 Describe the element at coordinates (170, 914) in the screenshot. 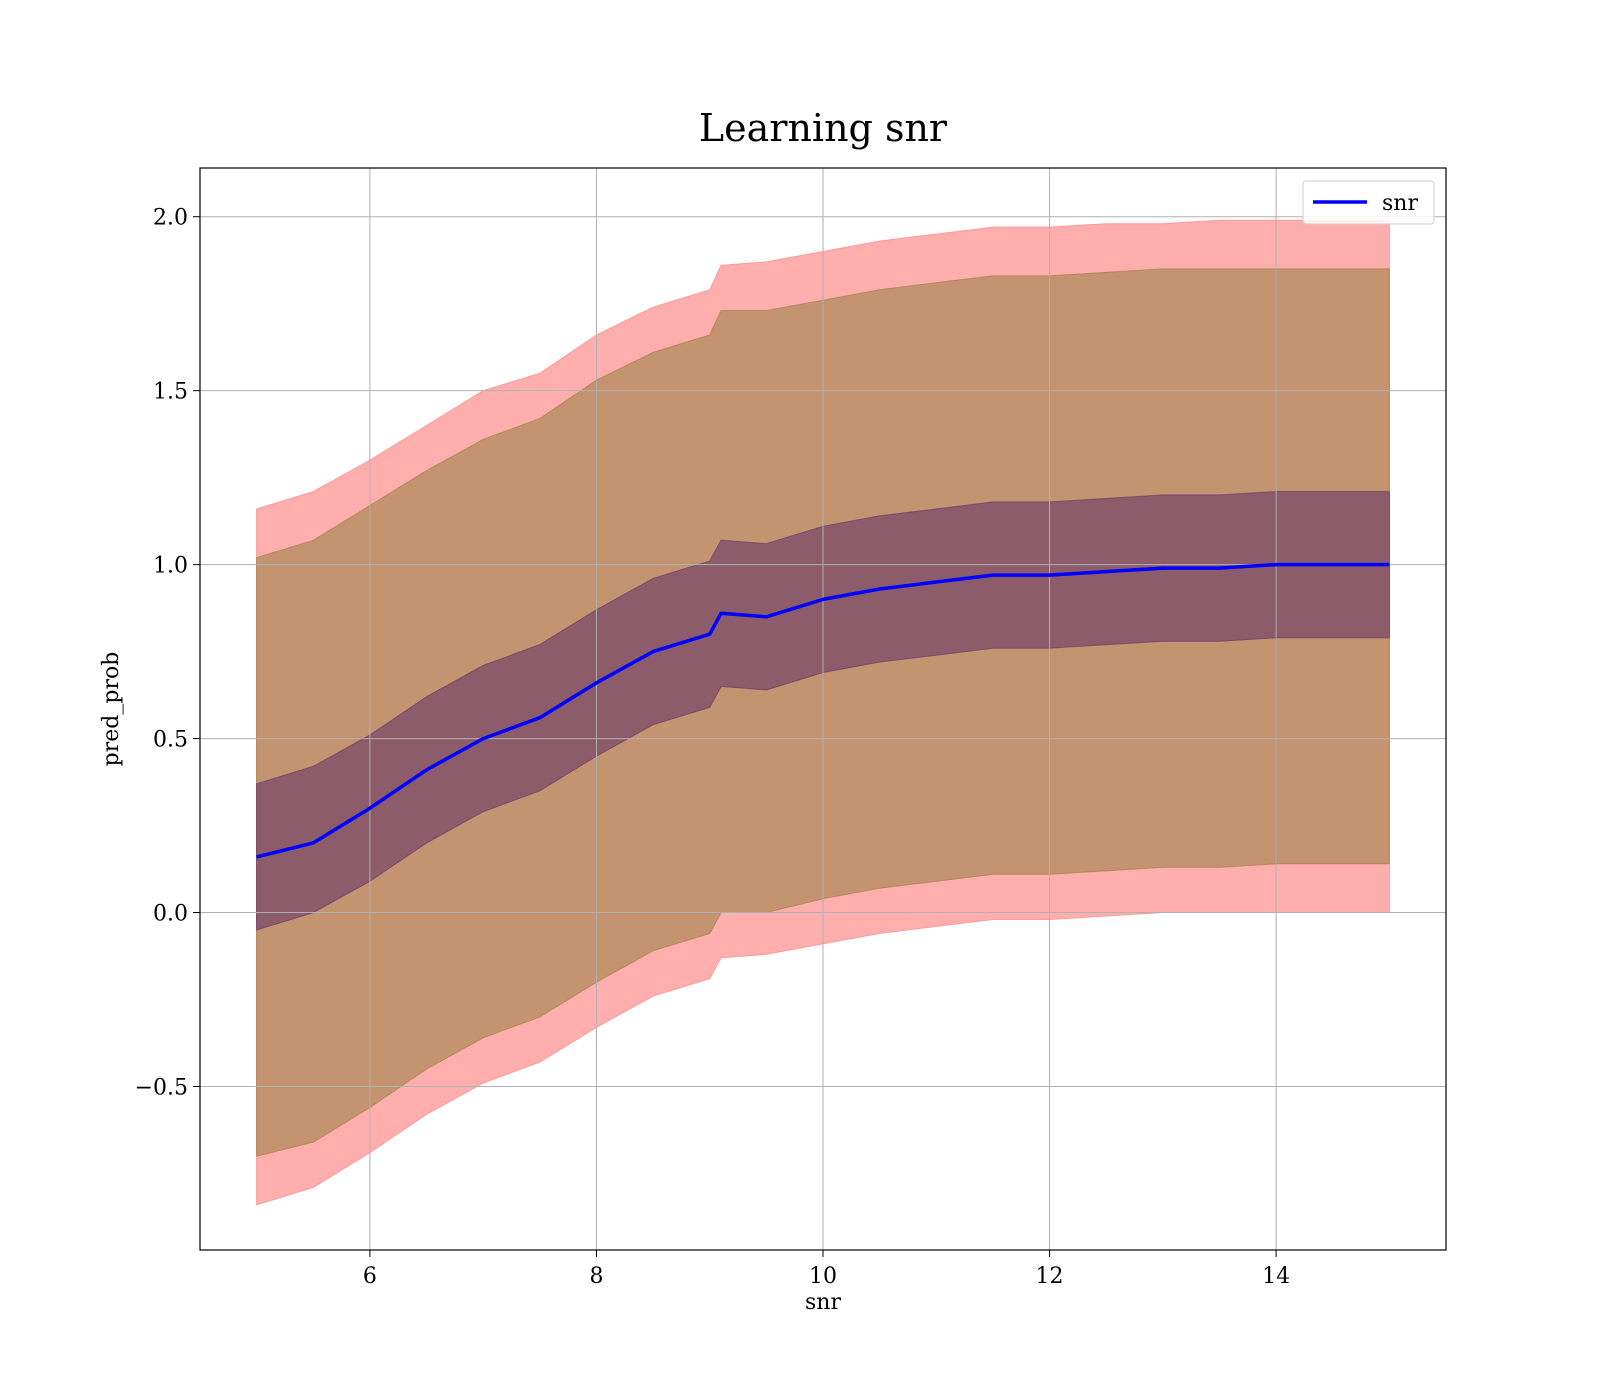

I see `y-tick-label: 0.0` at that location.